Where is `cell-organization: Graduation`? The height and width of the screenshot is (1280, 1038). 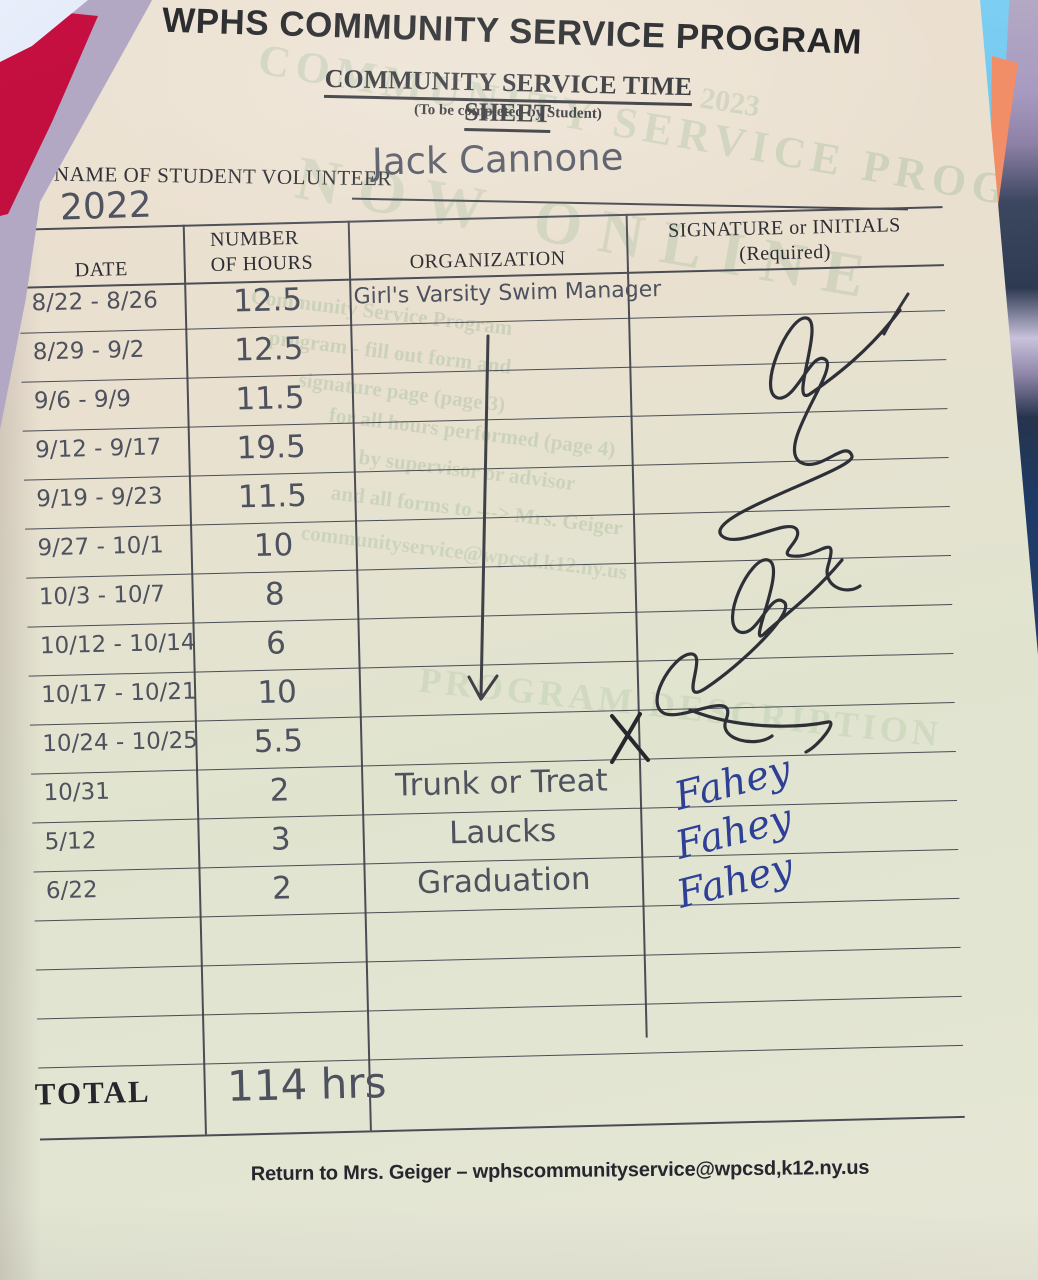
cell-organization: Graduation is located at coordinates (503, 881).